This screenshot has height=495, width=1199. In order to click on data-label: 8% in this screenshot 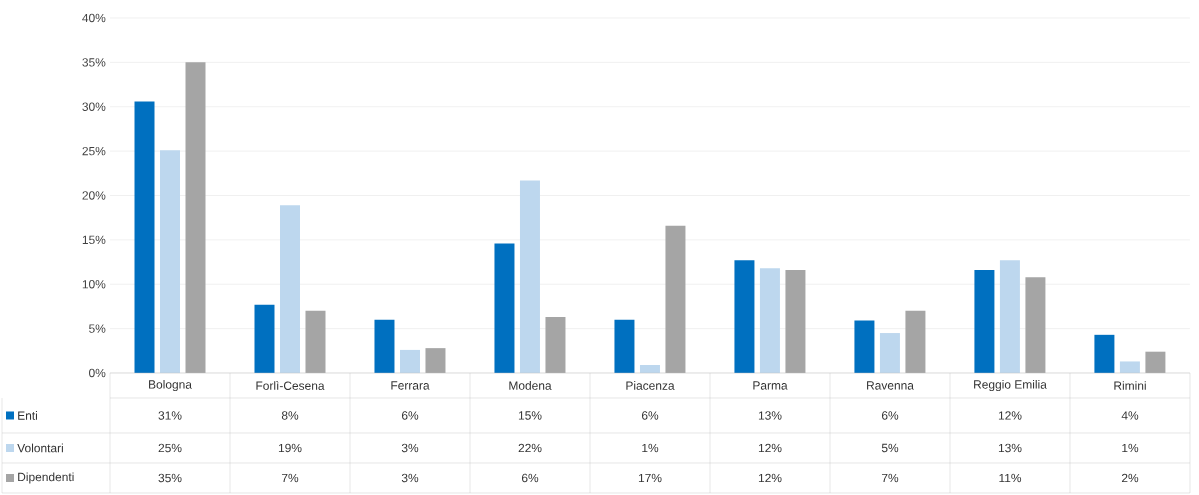, I will do `click(290, 415)`.